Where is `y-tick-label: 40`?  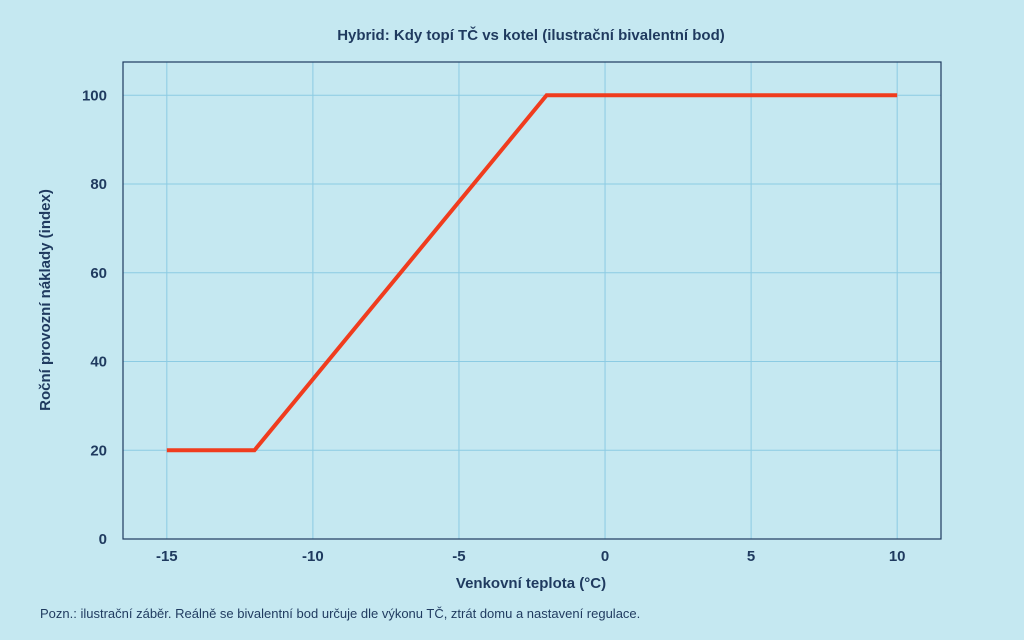
y-tick-label: 40 is located at coordinates (98, 362).